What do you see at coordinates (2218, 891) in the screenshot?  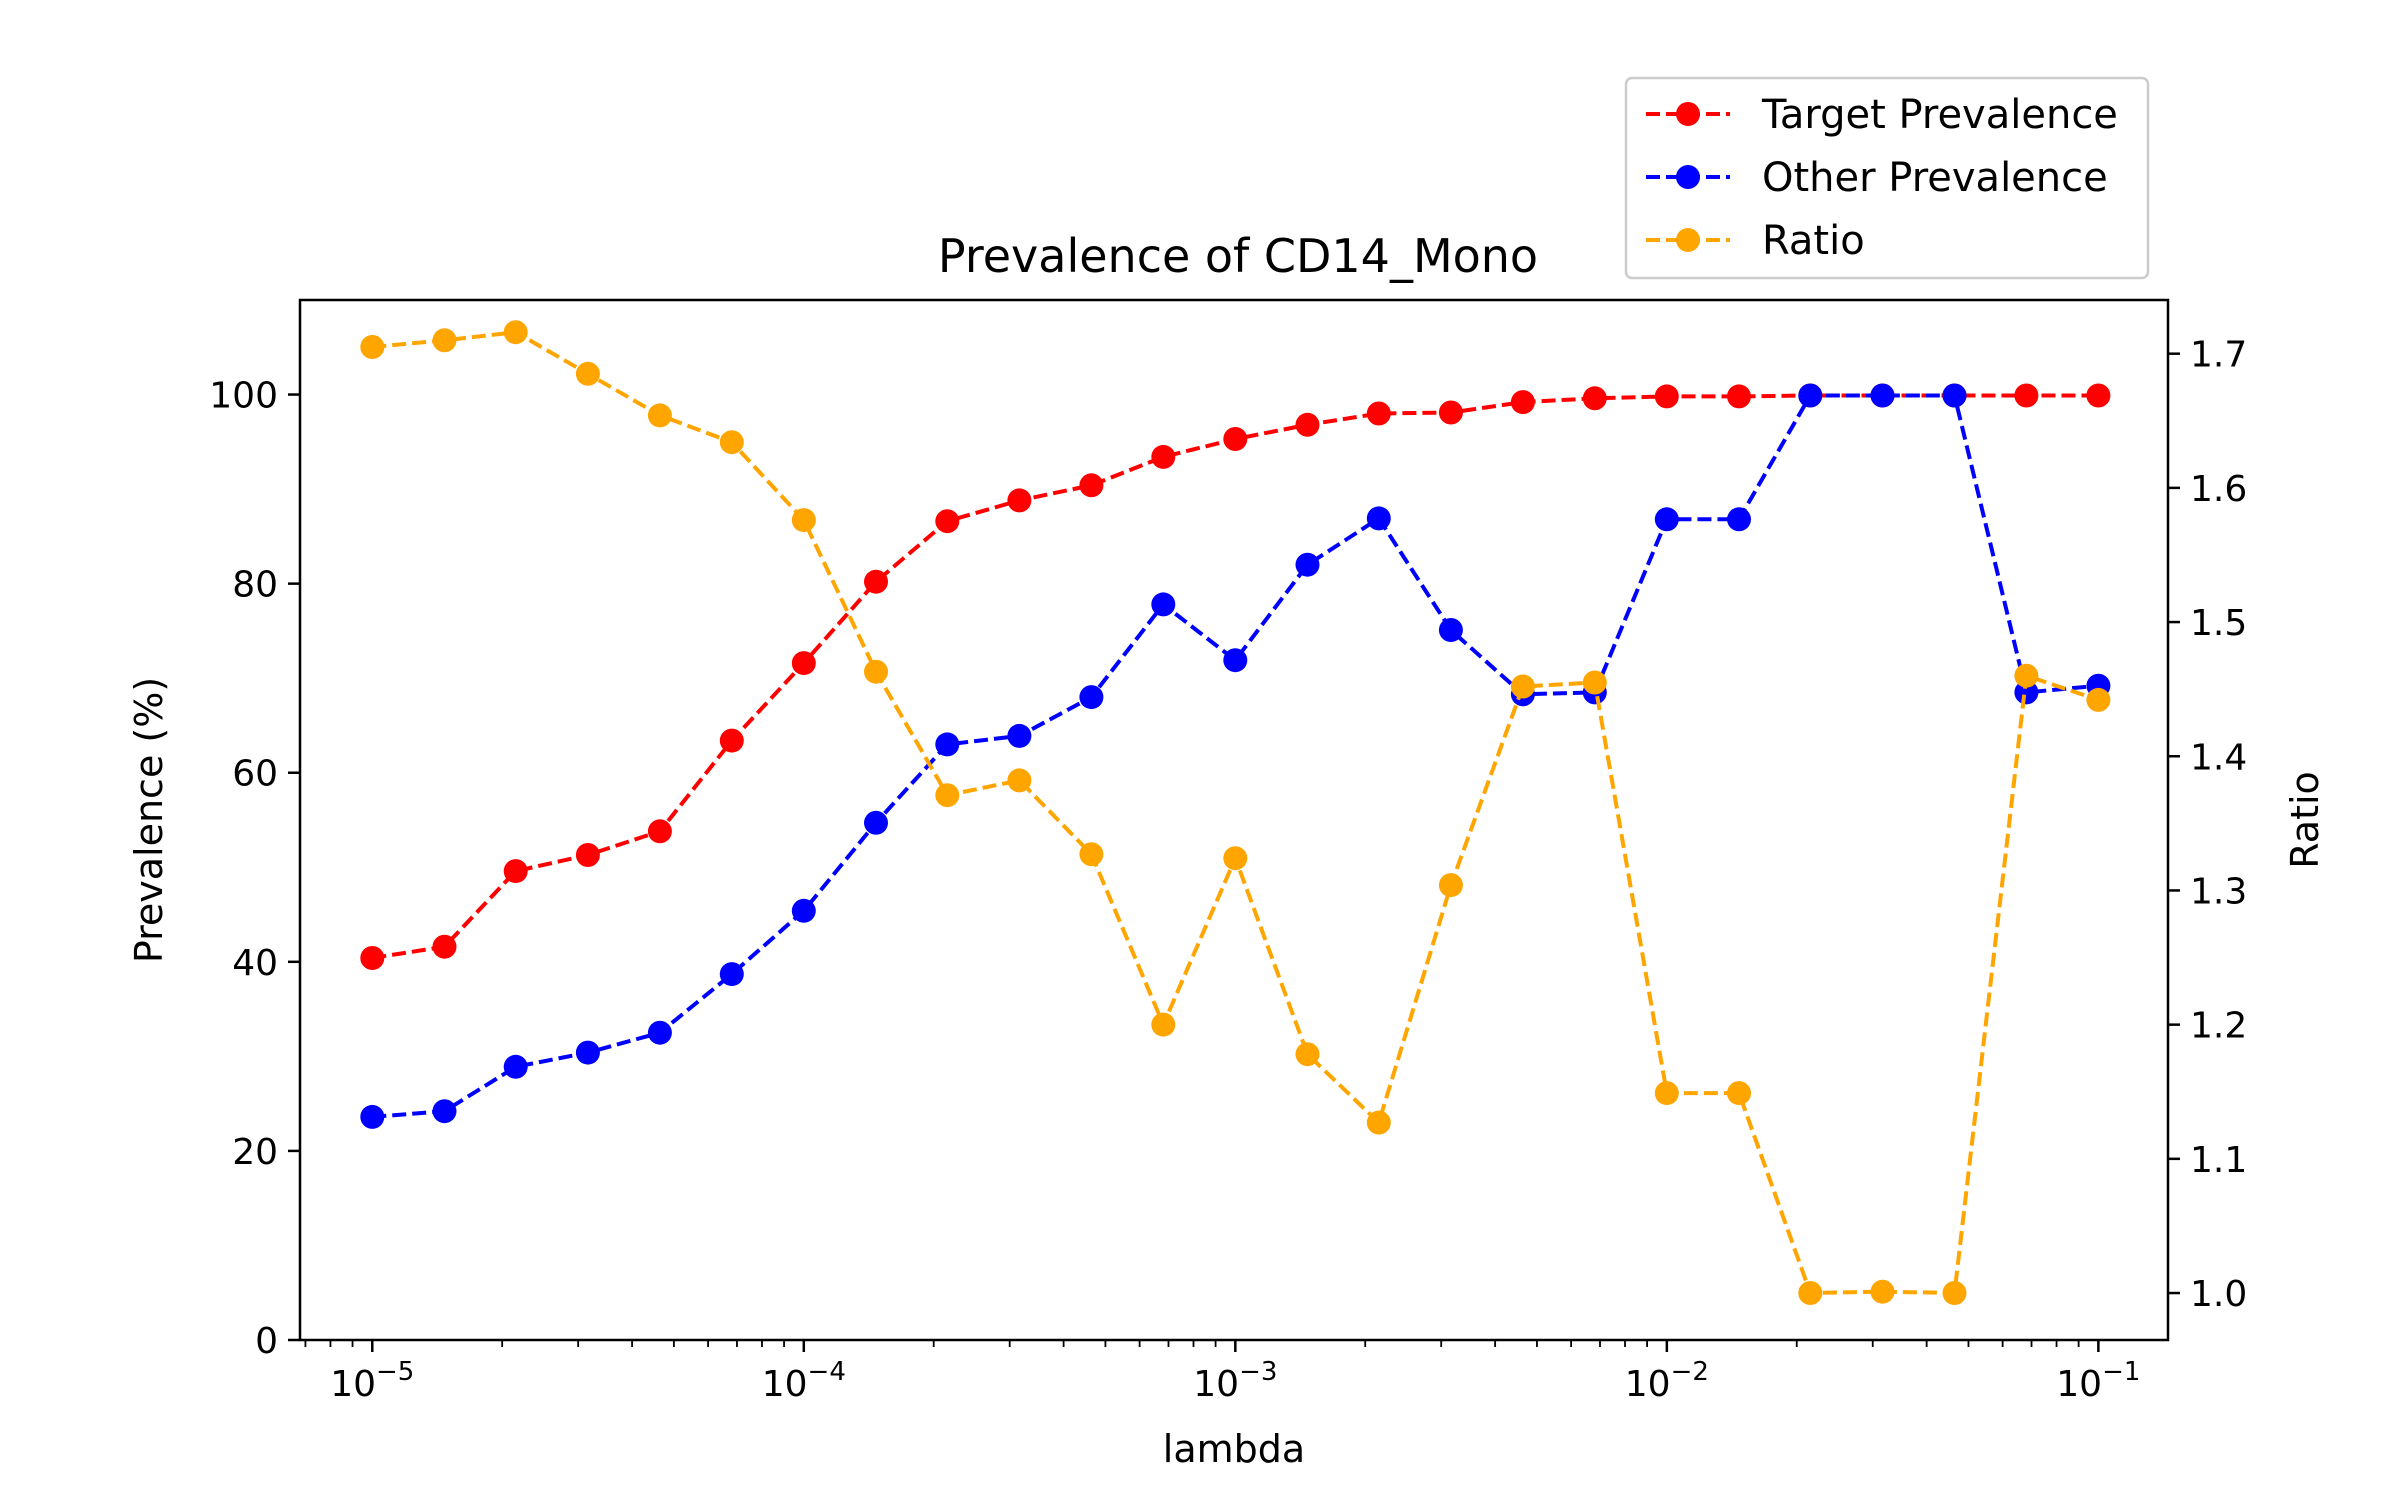 I see `y2-tick-label: 1.3` at bounding box center [2218, 891].